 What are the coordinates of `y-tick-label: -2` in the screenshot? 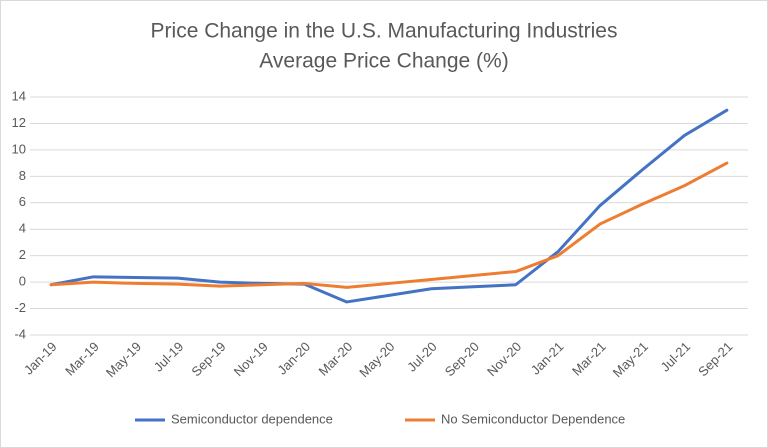 It's located at (20, 307).